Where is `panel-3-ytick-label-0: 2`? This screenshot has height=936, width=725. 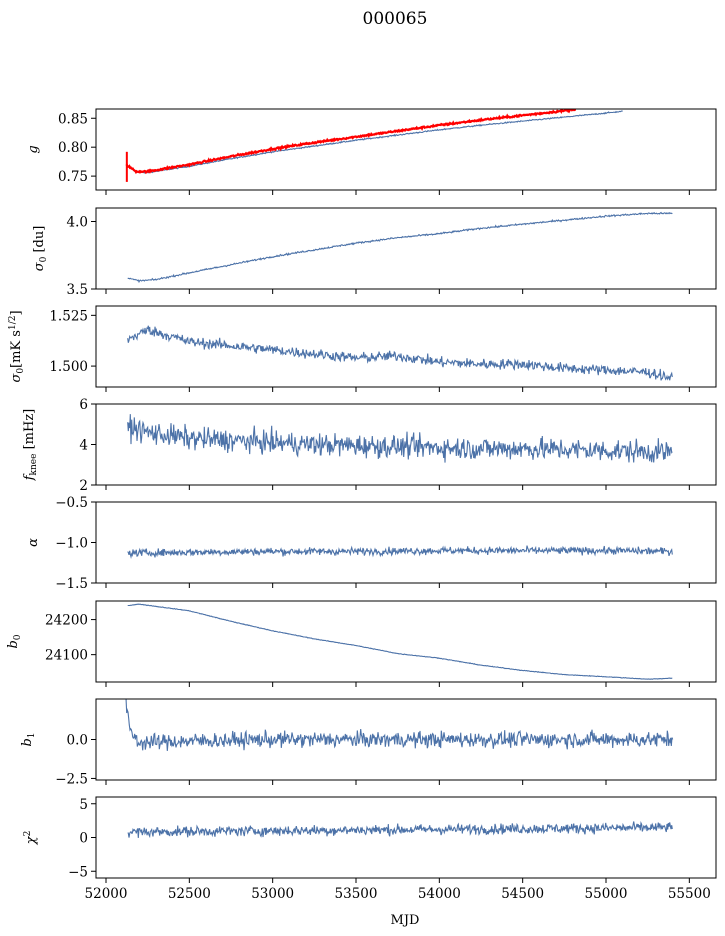
panel-3-ytick-label-0: 2 is located at coordinates (83, 486).